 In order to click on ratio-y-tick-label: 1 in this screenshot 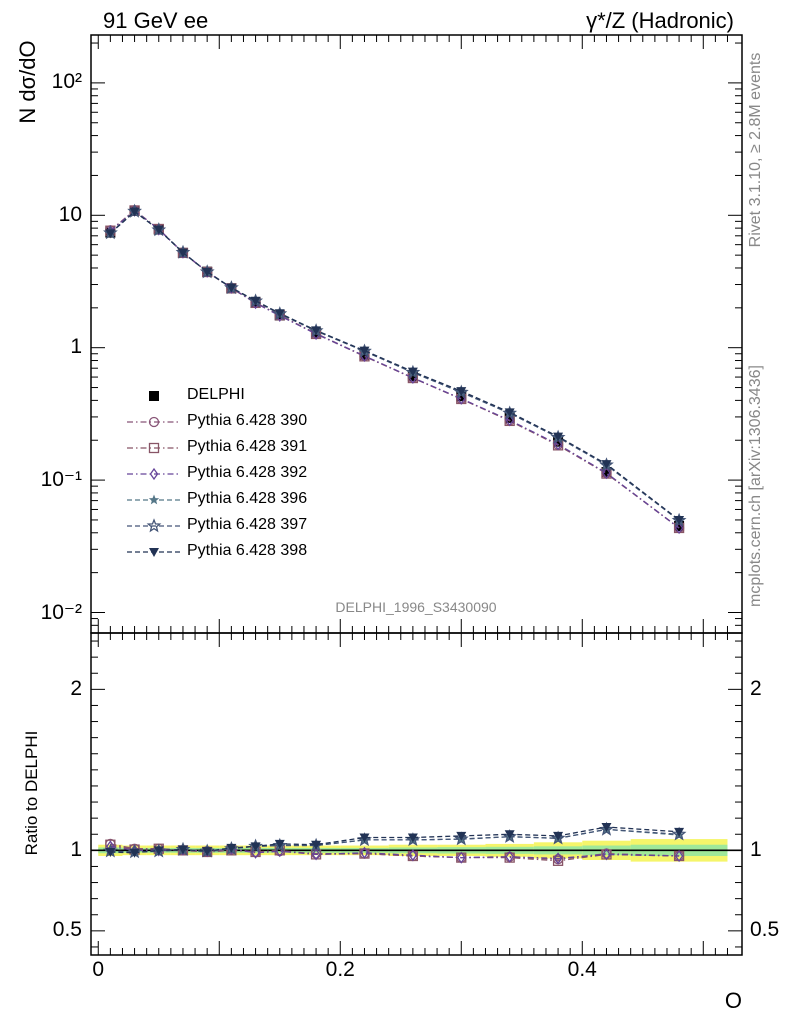, I will do `click(76, 849)`.